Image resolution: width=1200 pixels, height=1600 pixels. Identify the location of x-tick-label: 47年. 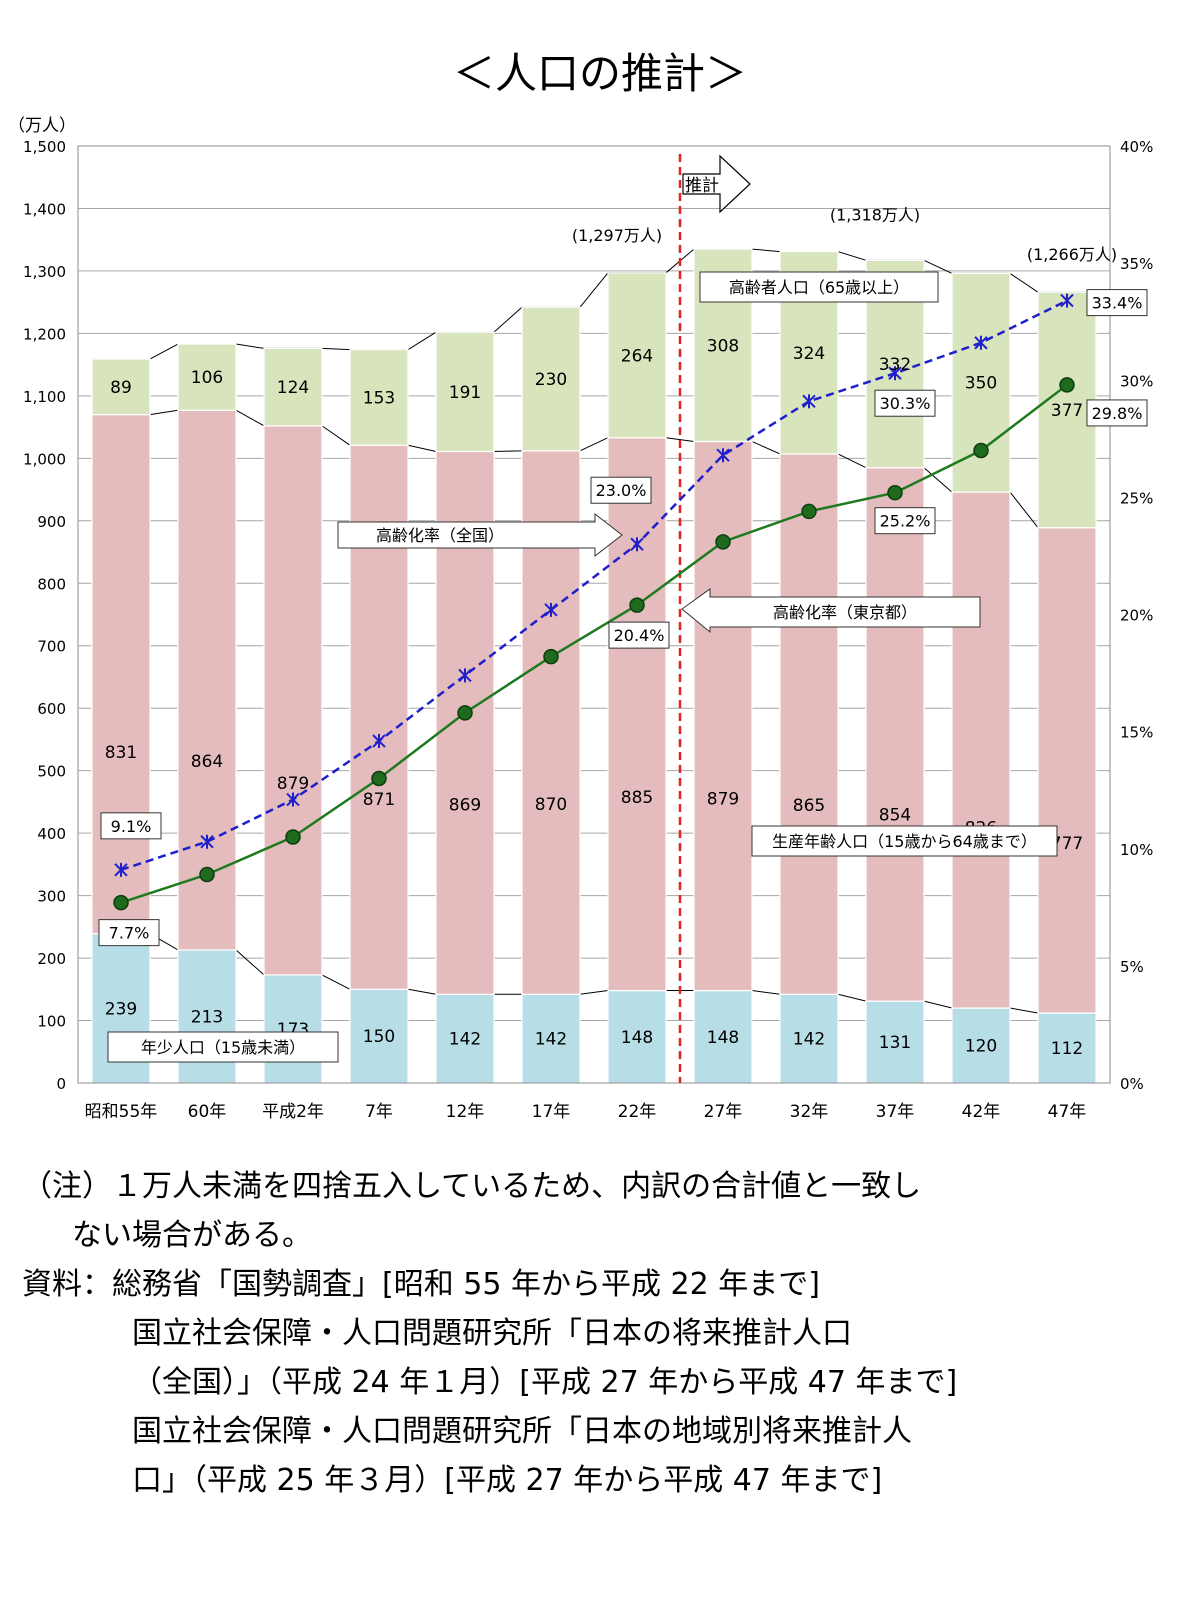
(1067, 1112).